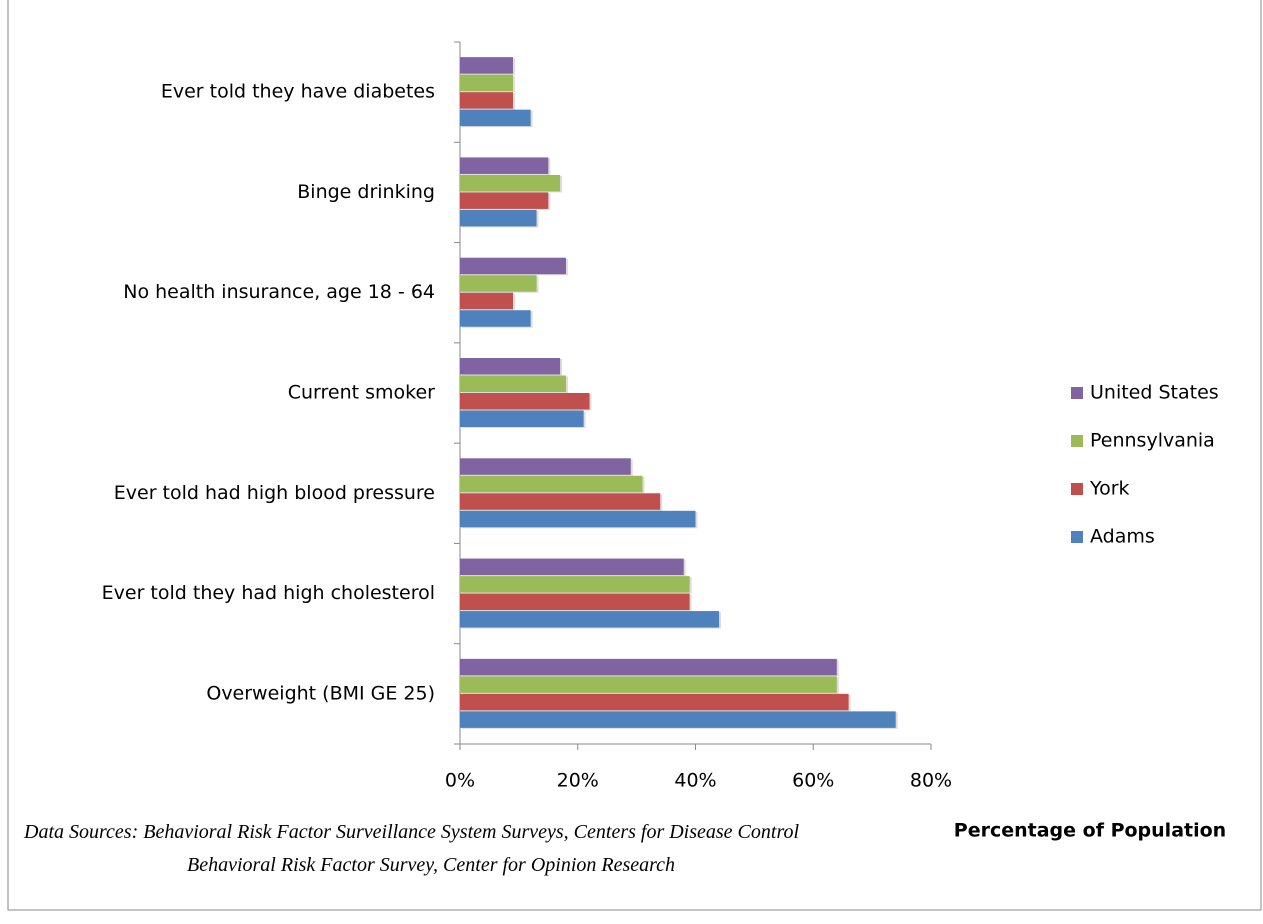 The width and height of the screenshot is (1263, 924). Describe the element at coordinates (298, 92) in the screenshot. I see `category-label: Ever told they have diabetes` at that location.